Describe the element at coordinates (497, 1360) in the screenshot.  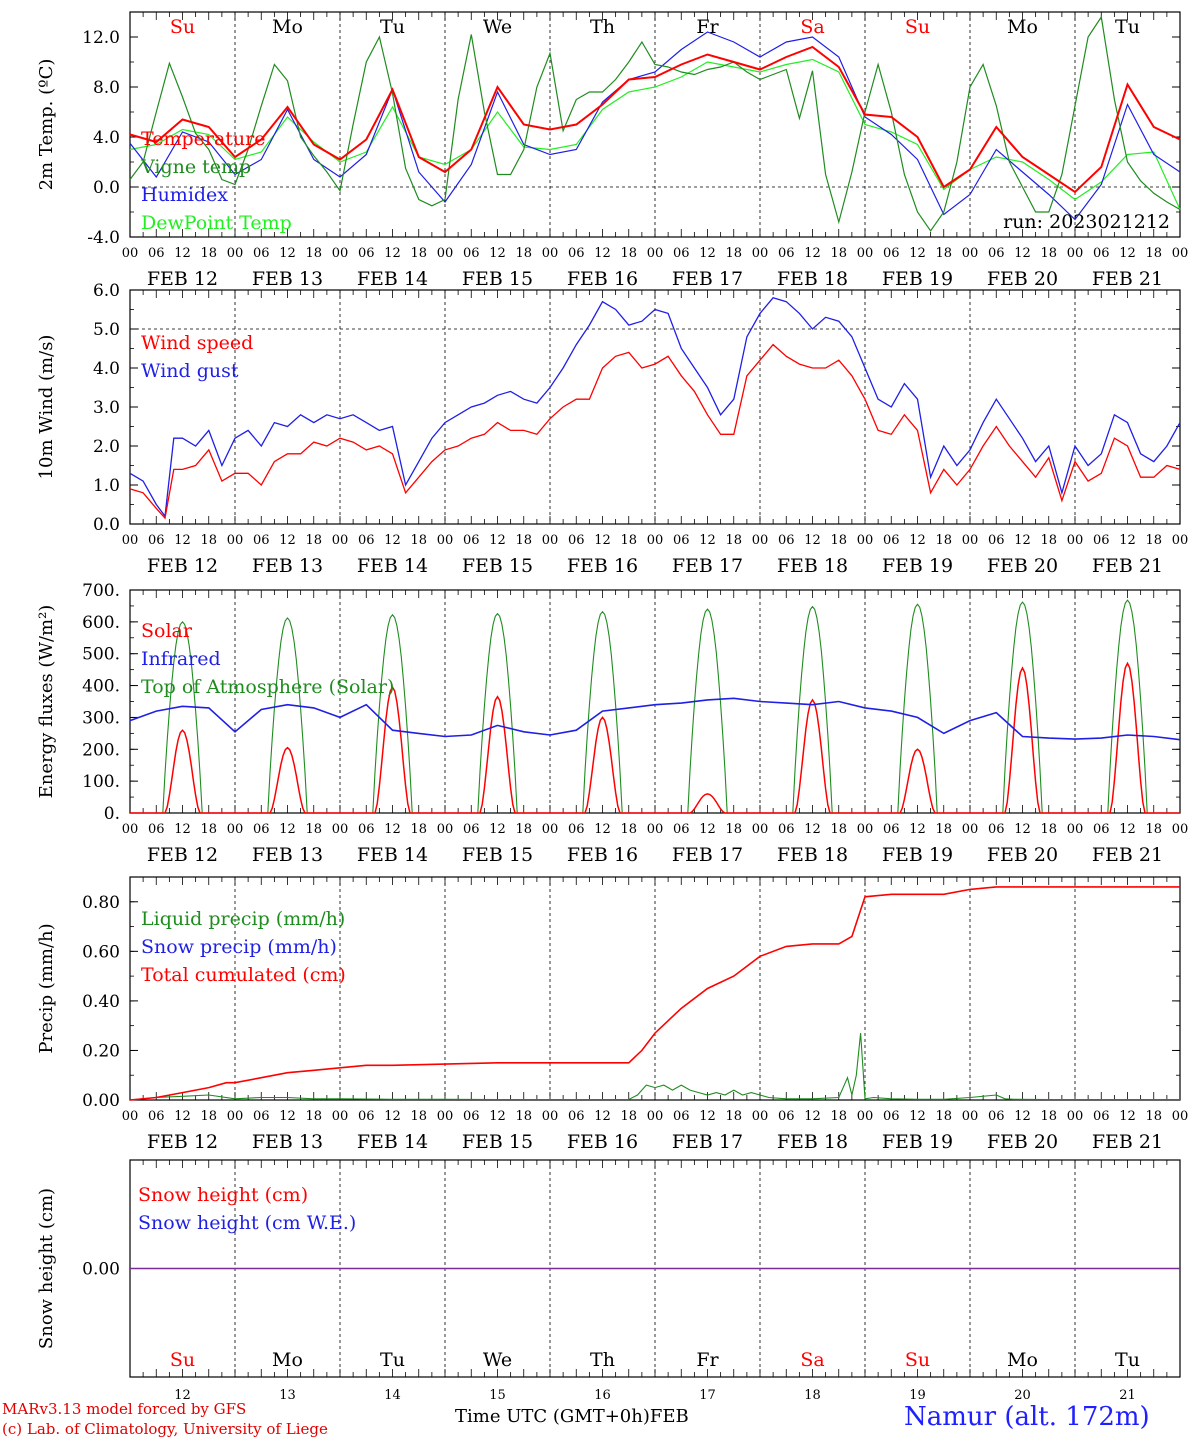
I see `weekday-label-bottom: We` at that location.